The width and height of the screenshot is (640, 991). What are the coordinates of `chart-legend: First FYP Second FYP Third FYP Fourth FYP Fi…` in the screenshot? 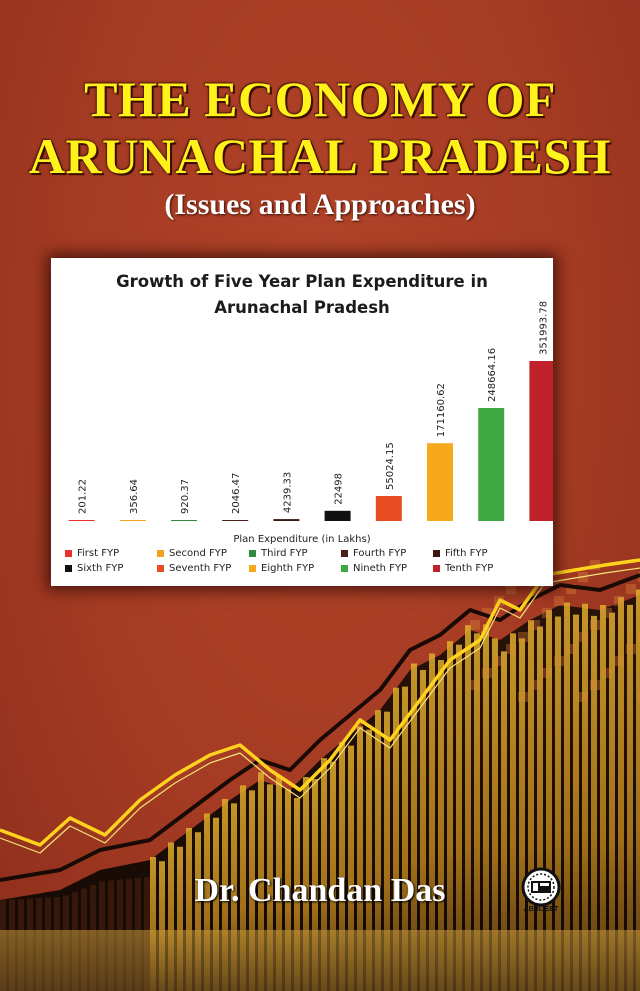 It's located at (310, 561).